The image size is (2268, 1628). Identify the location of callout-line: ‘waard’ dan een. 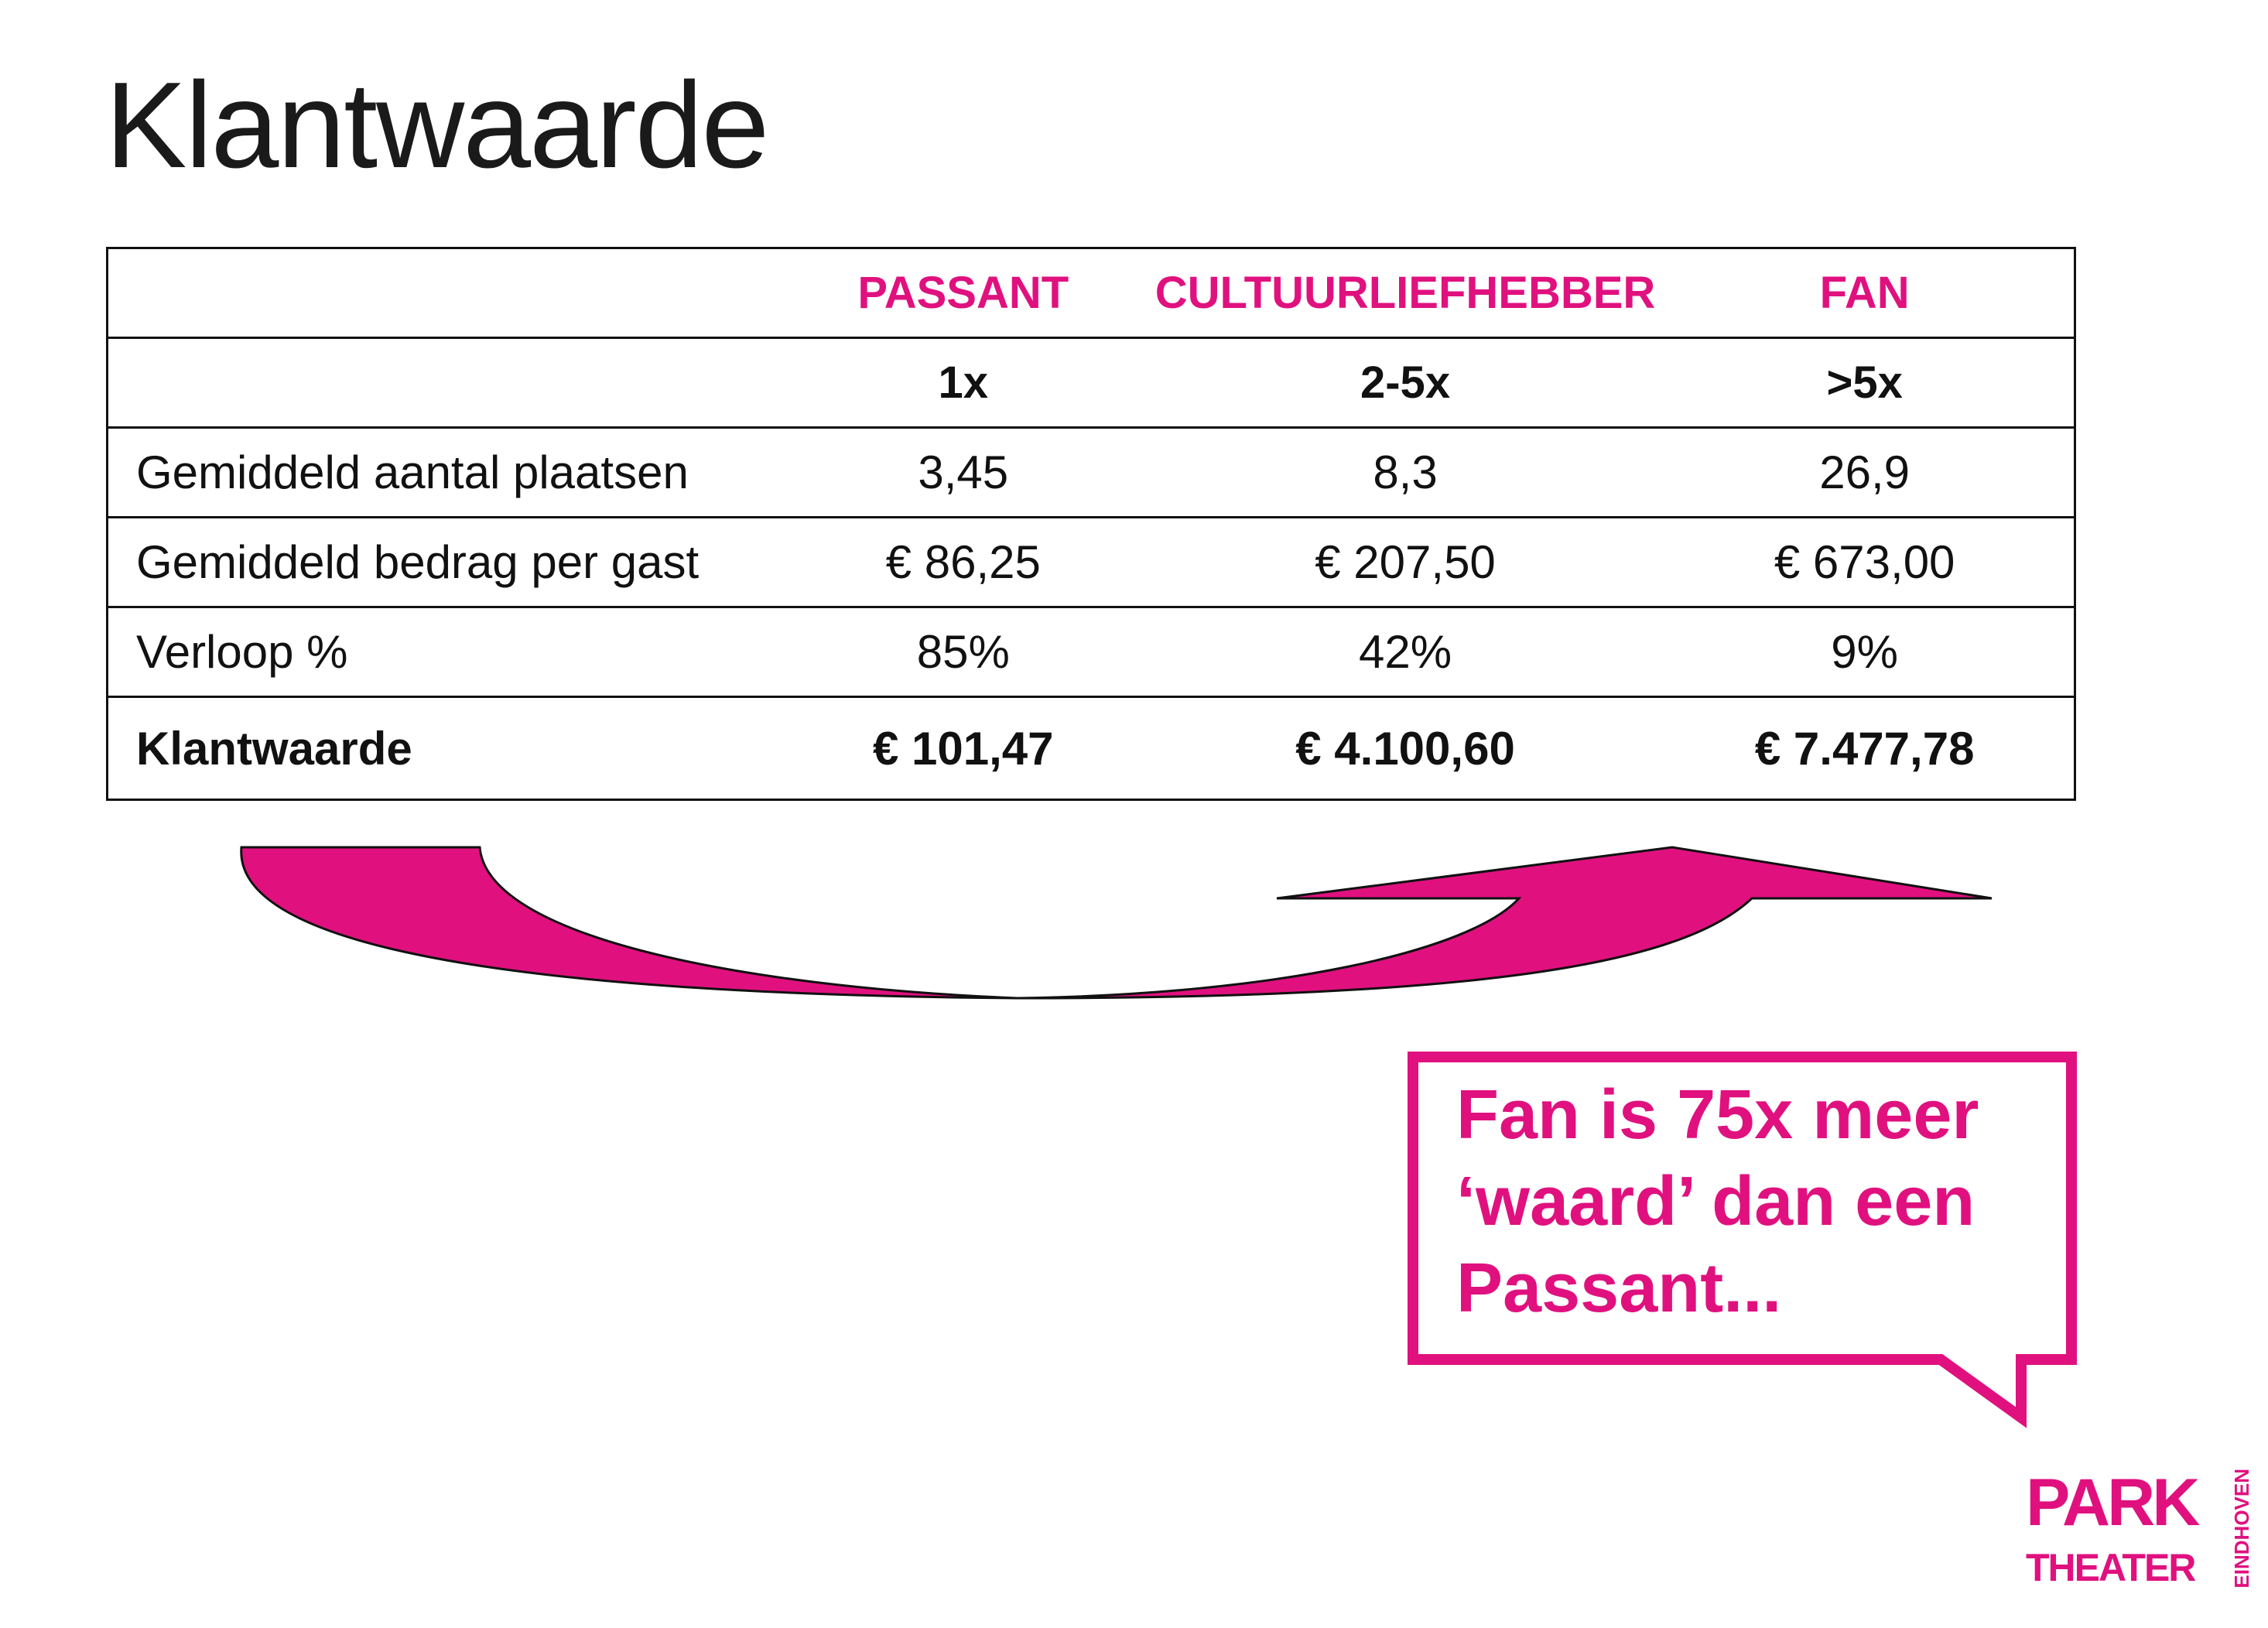
(1716, 1201).